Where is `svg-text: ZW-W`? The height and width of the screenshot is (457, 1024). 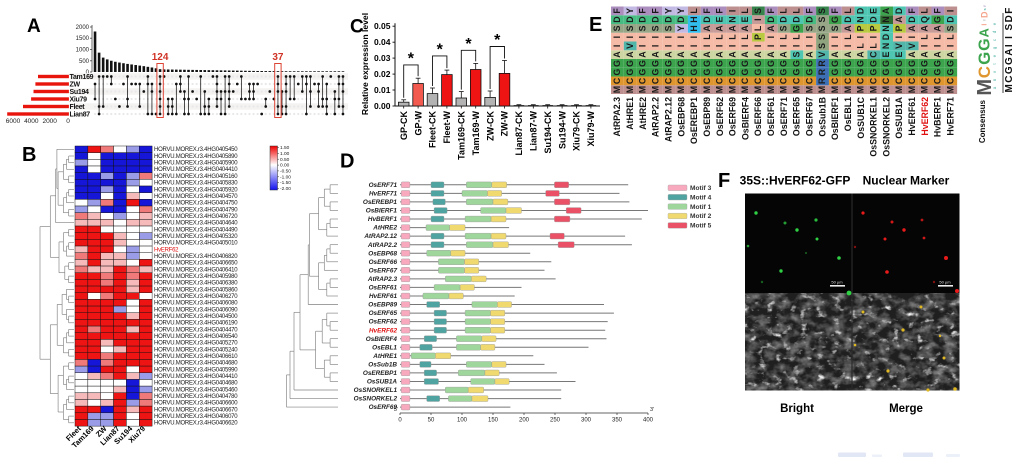 svg-text: ZW-W is located at coordinates (505, 124).